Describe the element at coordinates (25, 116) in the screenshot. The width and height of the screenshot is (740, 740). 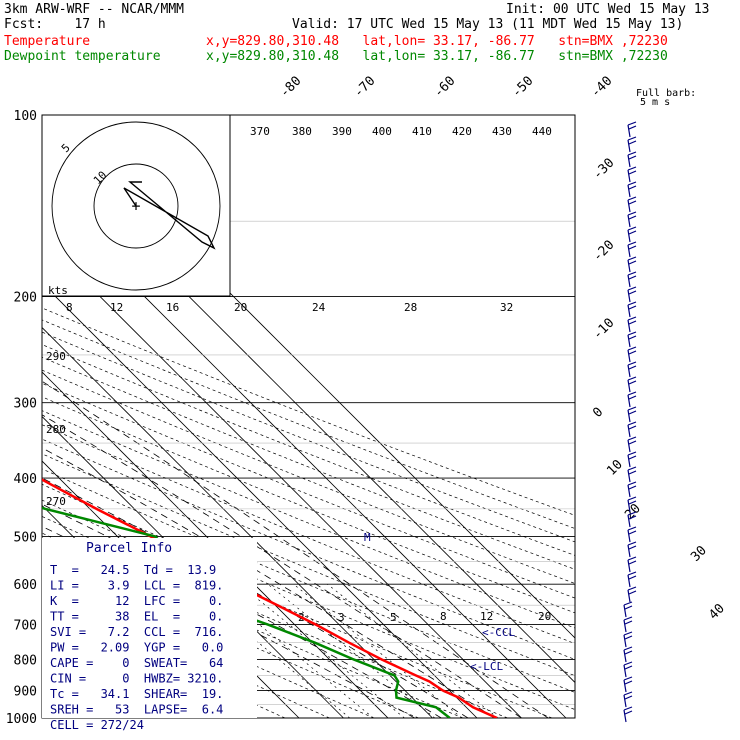
I see `pressure-label: 100` at that location.